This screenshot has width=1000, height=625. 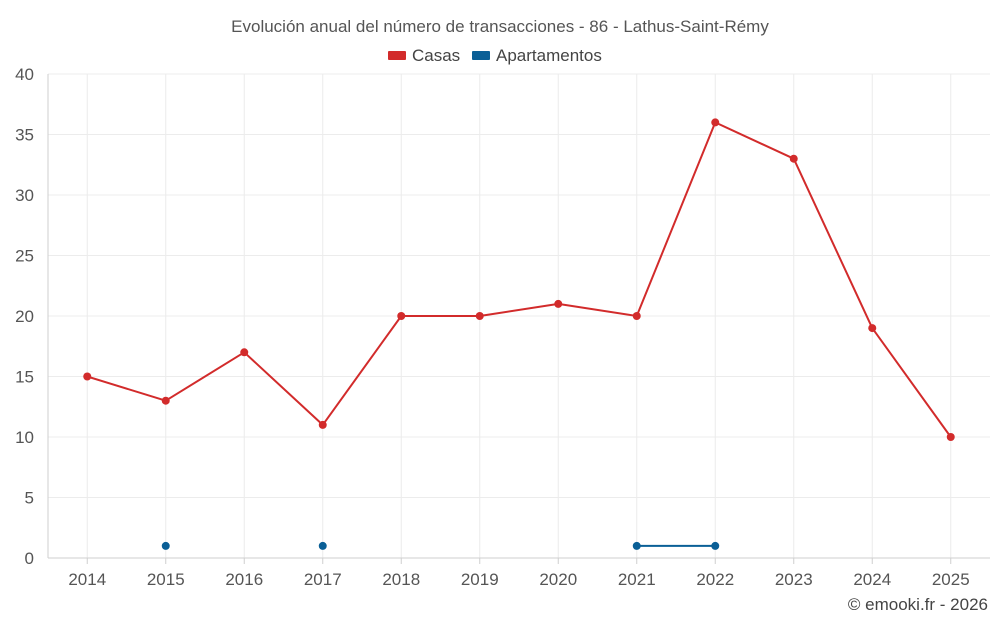 I want to click on data-point-casas-2018, so click(x=401, y=316).